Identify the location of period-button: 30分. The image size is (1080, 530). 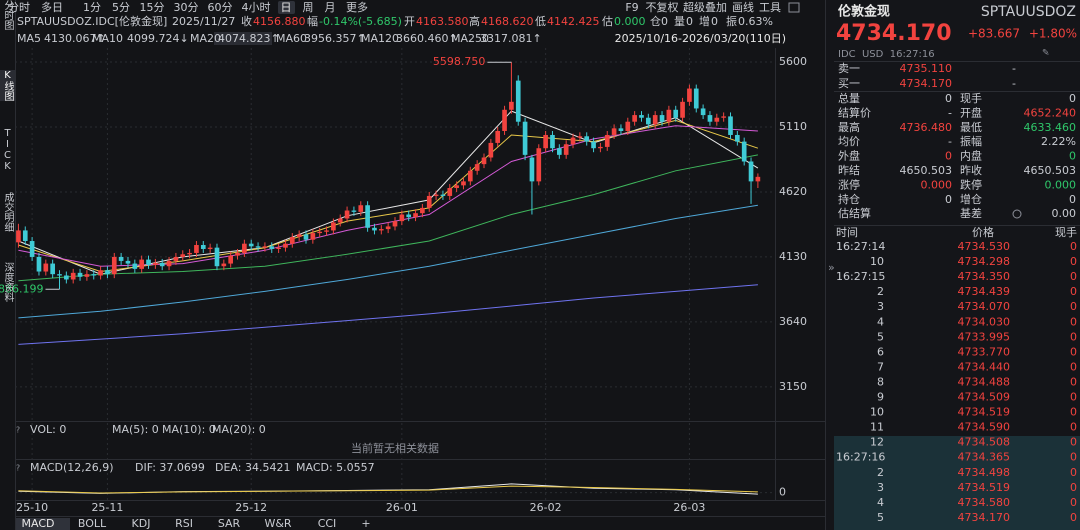
(186, 7).